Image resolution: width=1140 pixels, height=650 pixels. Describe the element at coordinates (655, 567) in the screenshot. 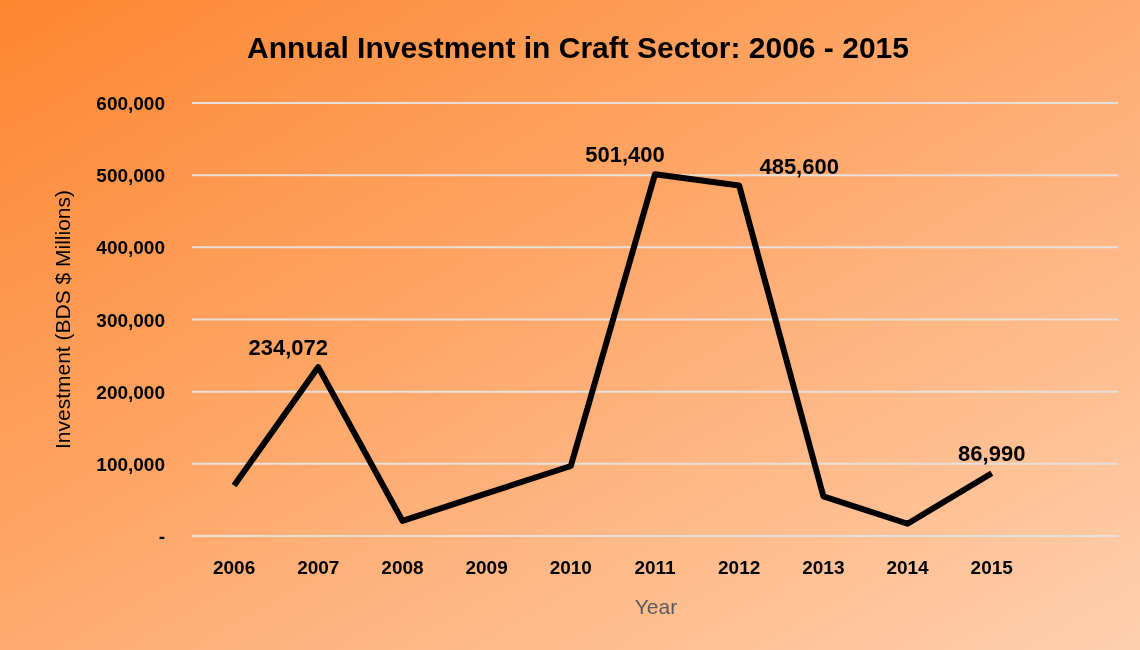

I see `x-tick-label: 2011` at that location.